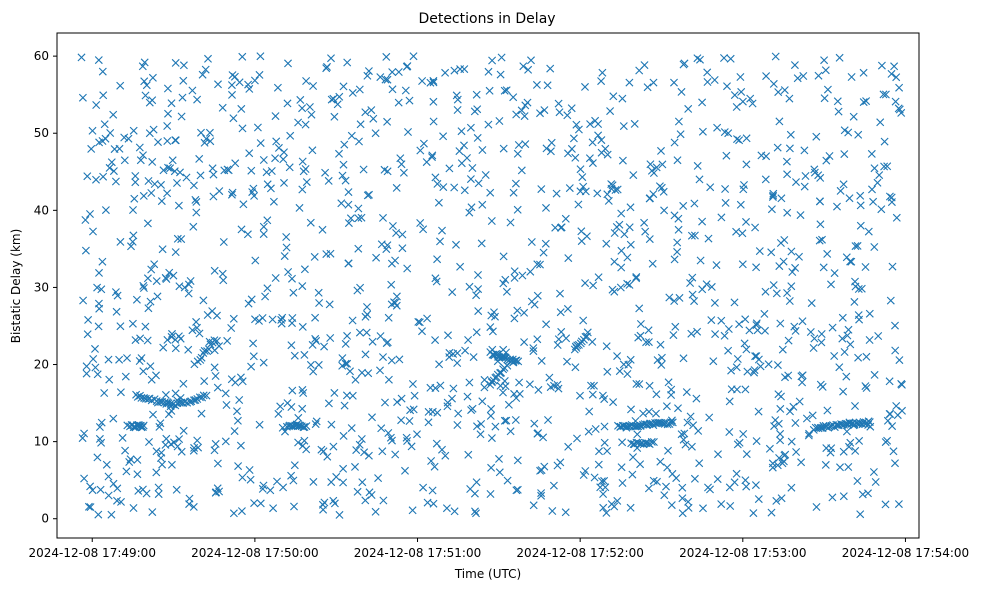 The height and width of the screenshot is (595, 988). What do you see at coordinates (742, 553) in the screenshot?
I see `x-tick-label: 2024-12-08 17:53:00` at bounding box center [742, 553].